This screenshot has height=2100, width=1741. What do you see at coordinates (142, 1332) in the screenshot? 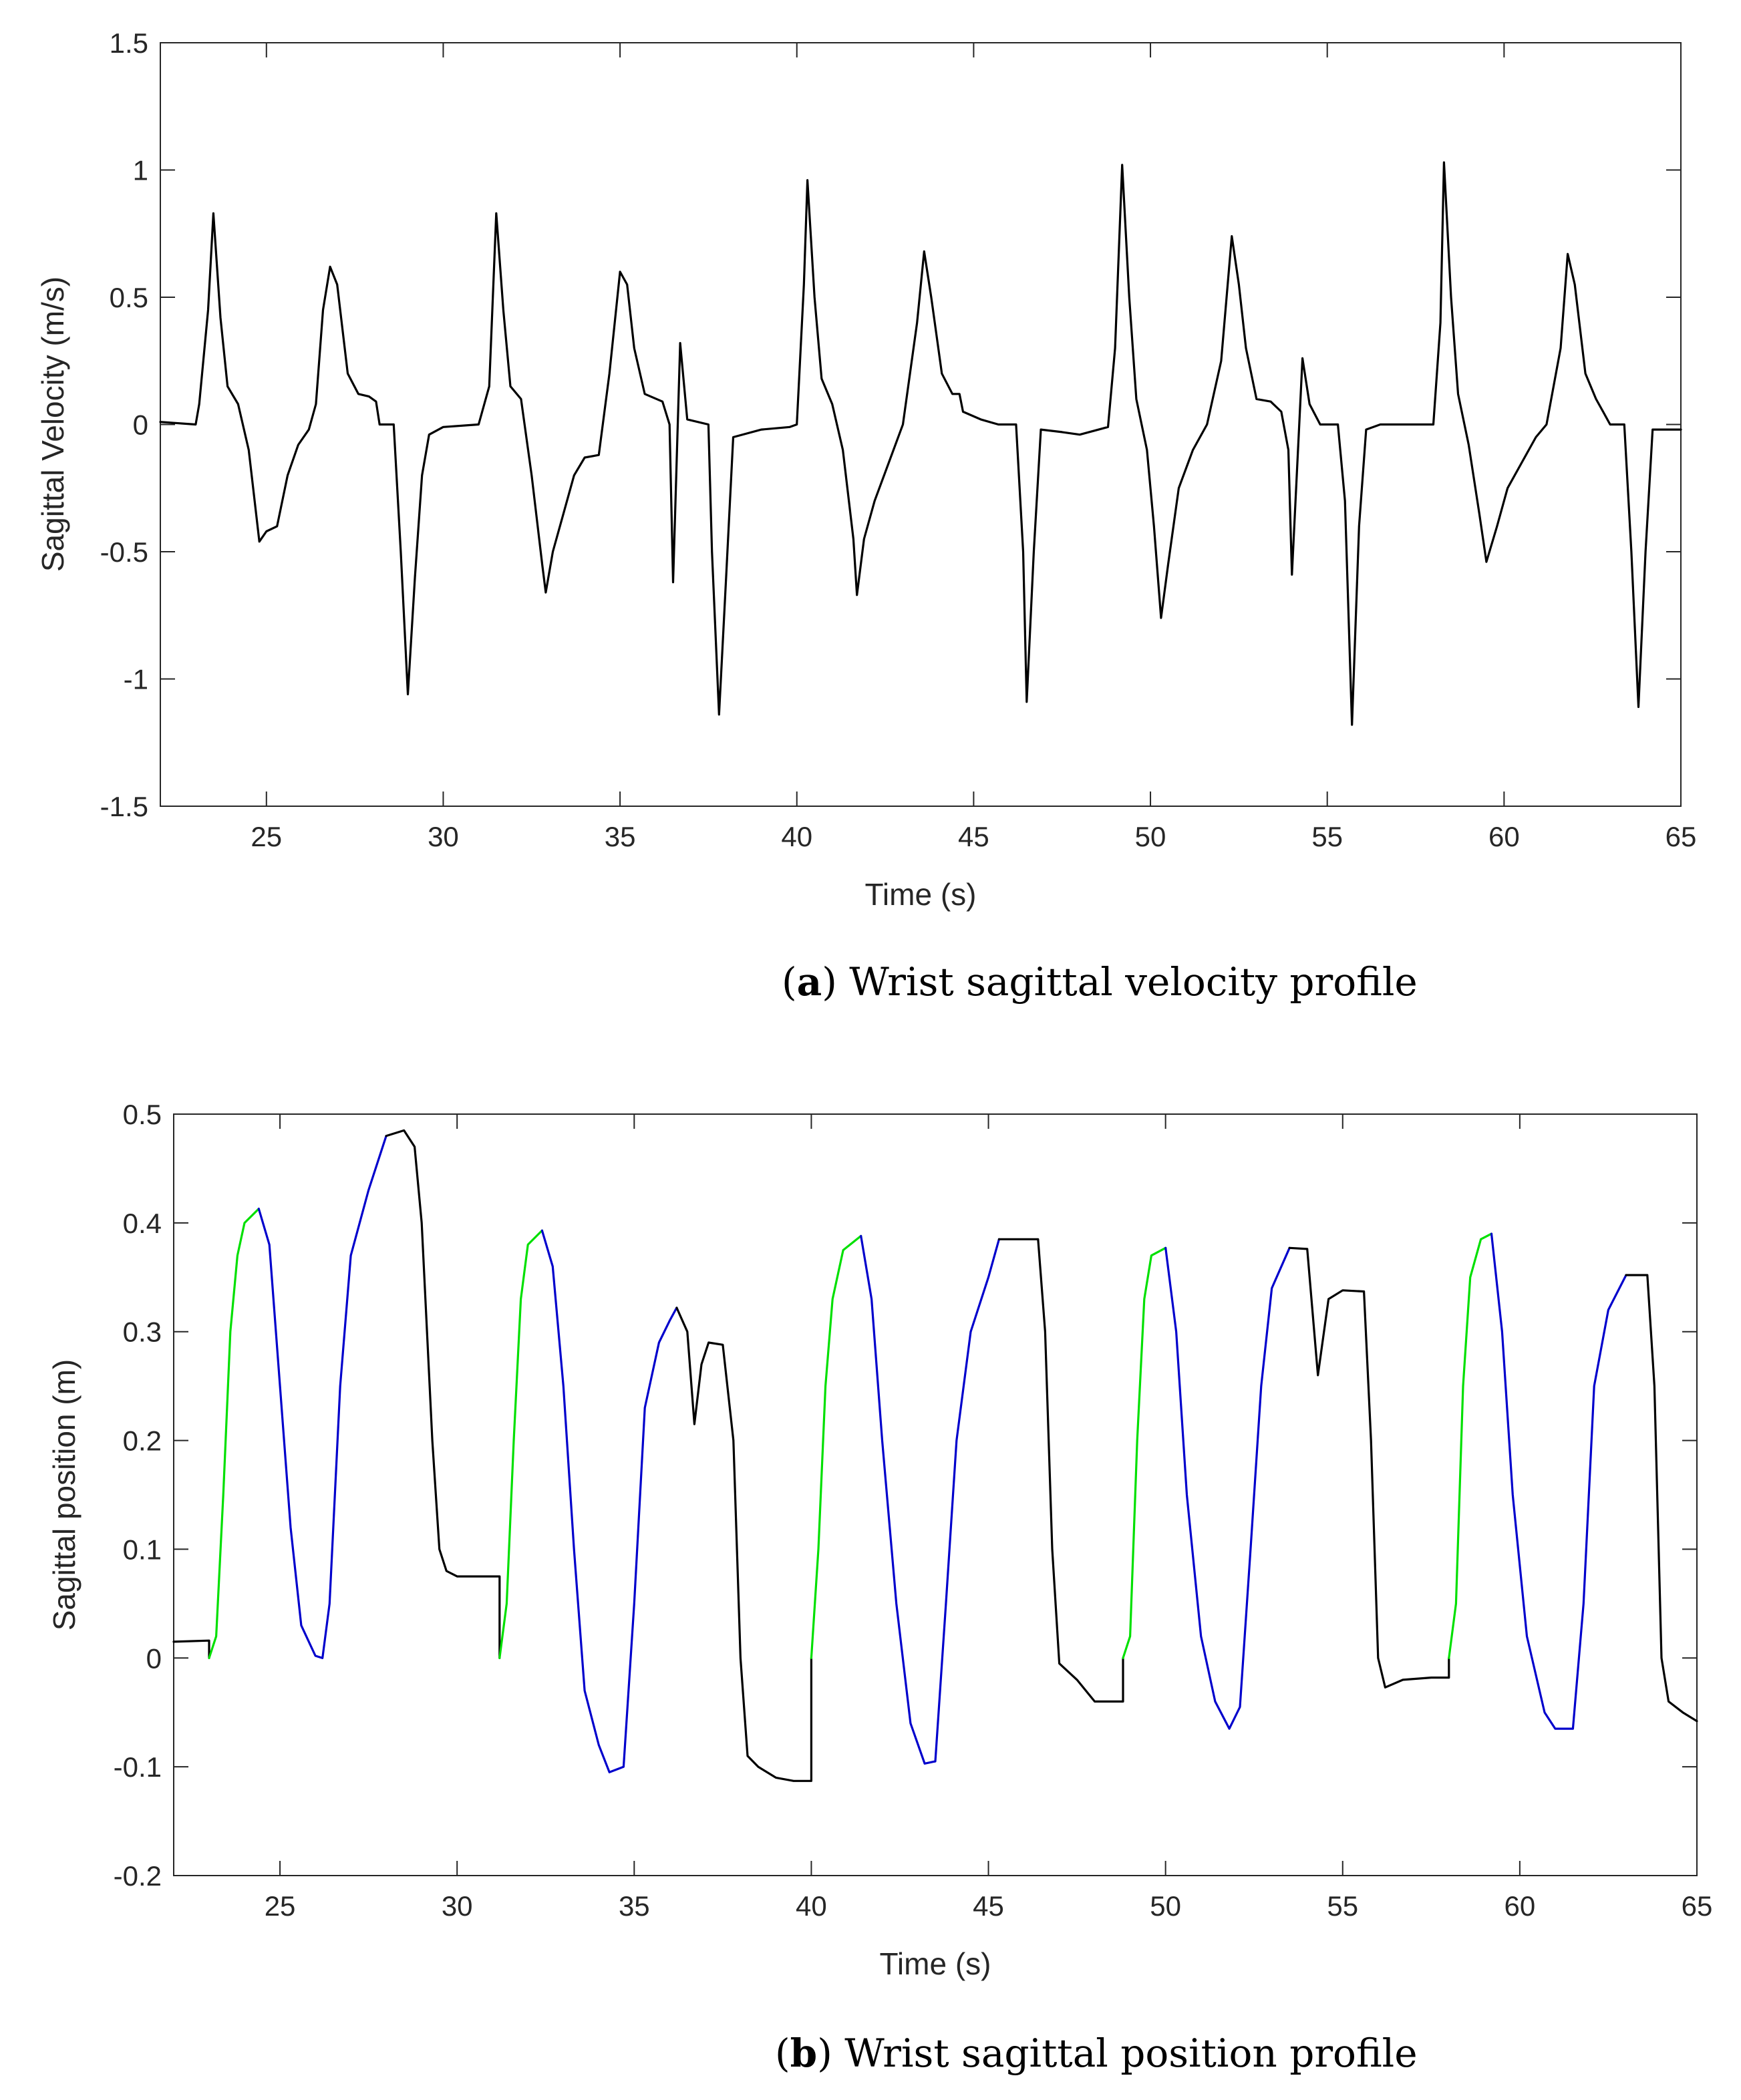
I see `position-ytick-label: 0.3` at bounding box center [142, 1332].